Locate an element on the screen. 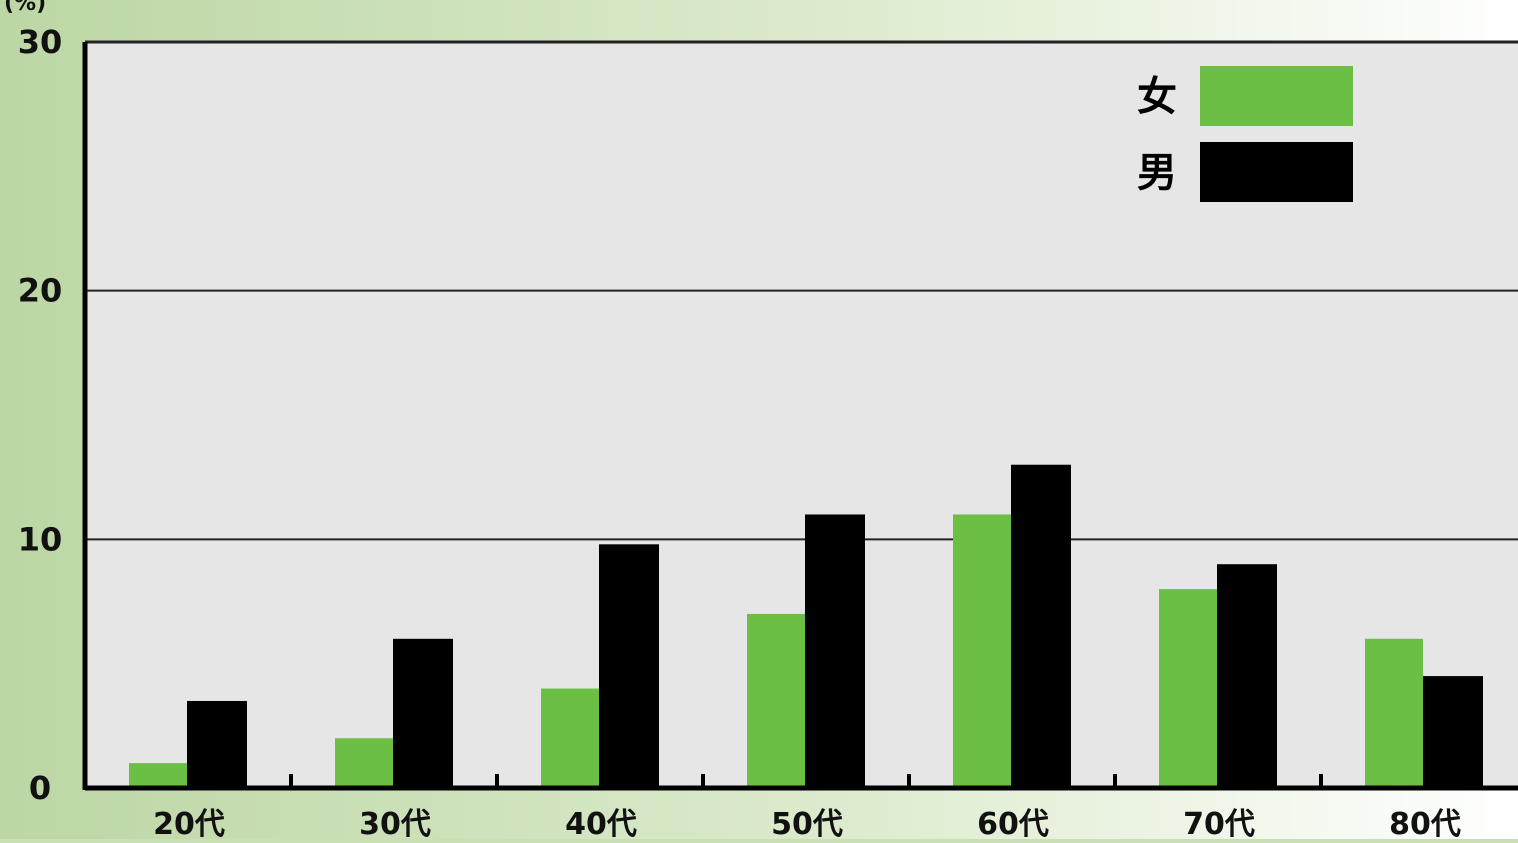  x-tick-label-1: 30代 is located at coordinates (395, 823).